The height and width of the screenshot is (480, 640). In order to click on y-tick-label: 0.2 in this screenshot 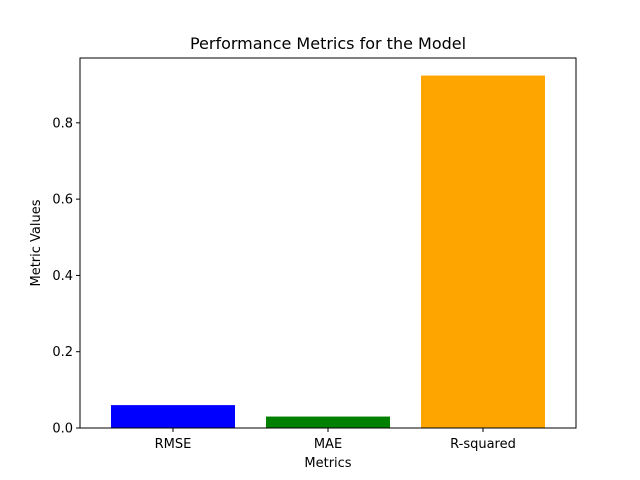, I will do `click(62, 352)`.